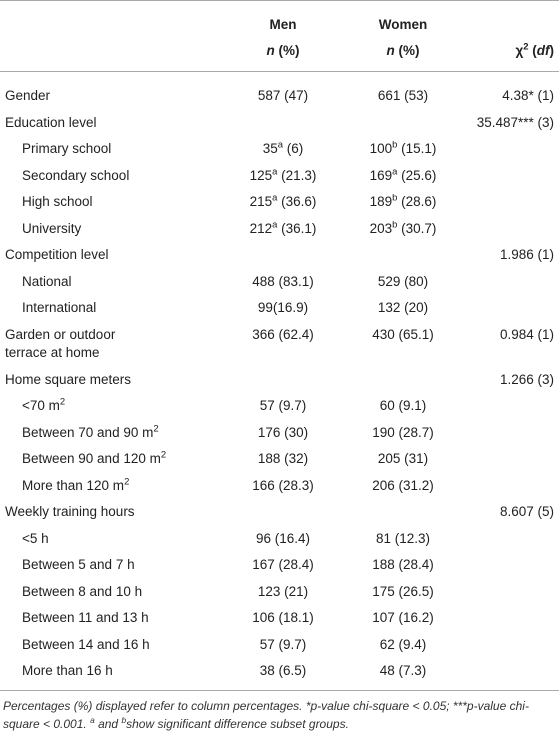  I want to click on row-label: Weekly training hours, so click(70, 511).